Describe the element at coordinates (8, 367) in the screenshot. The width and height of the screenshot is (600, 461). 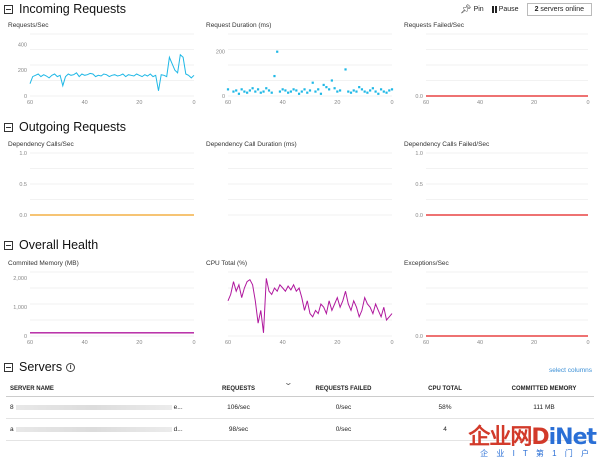
I see `collapse-servers-icon` at that location.